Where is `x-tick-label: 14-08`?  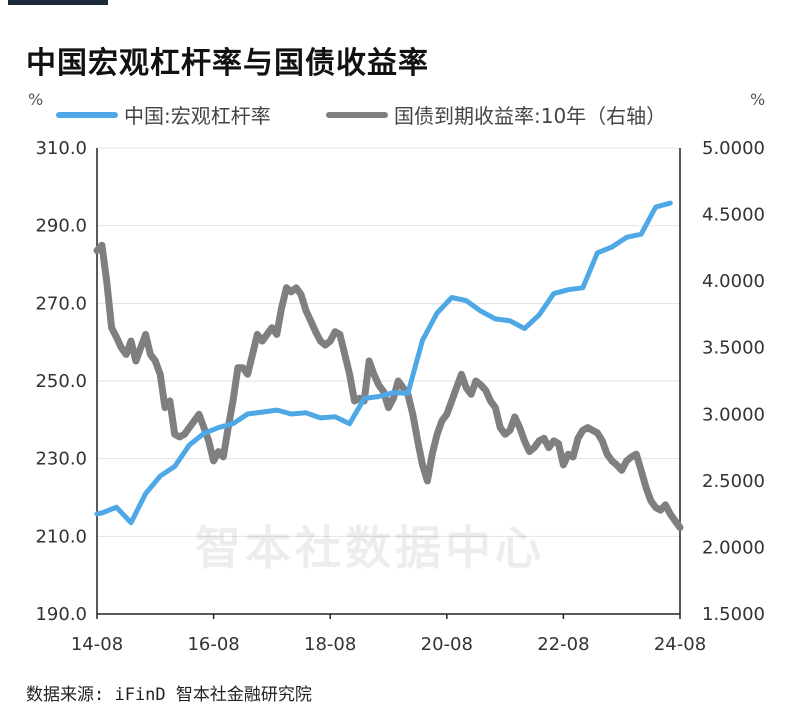
x-tick-label: 14-08 is located at coordinates (97, 644).